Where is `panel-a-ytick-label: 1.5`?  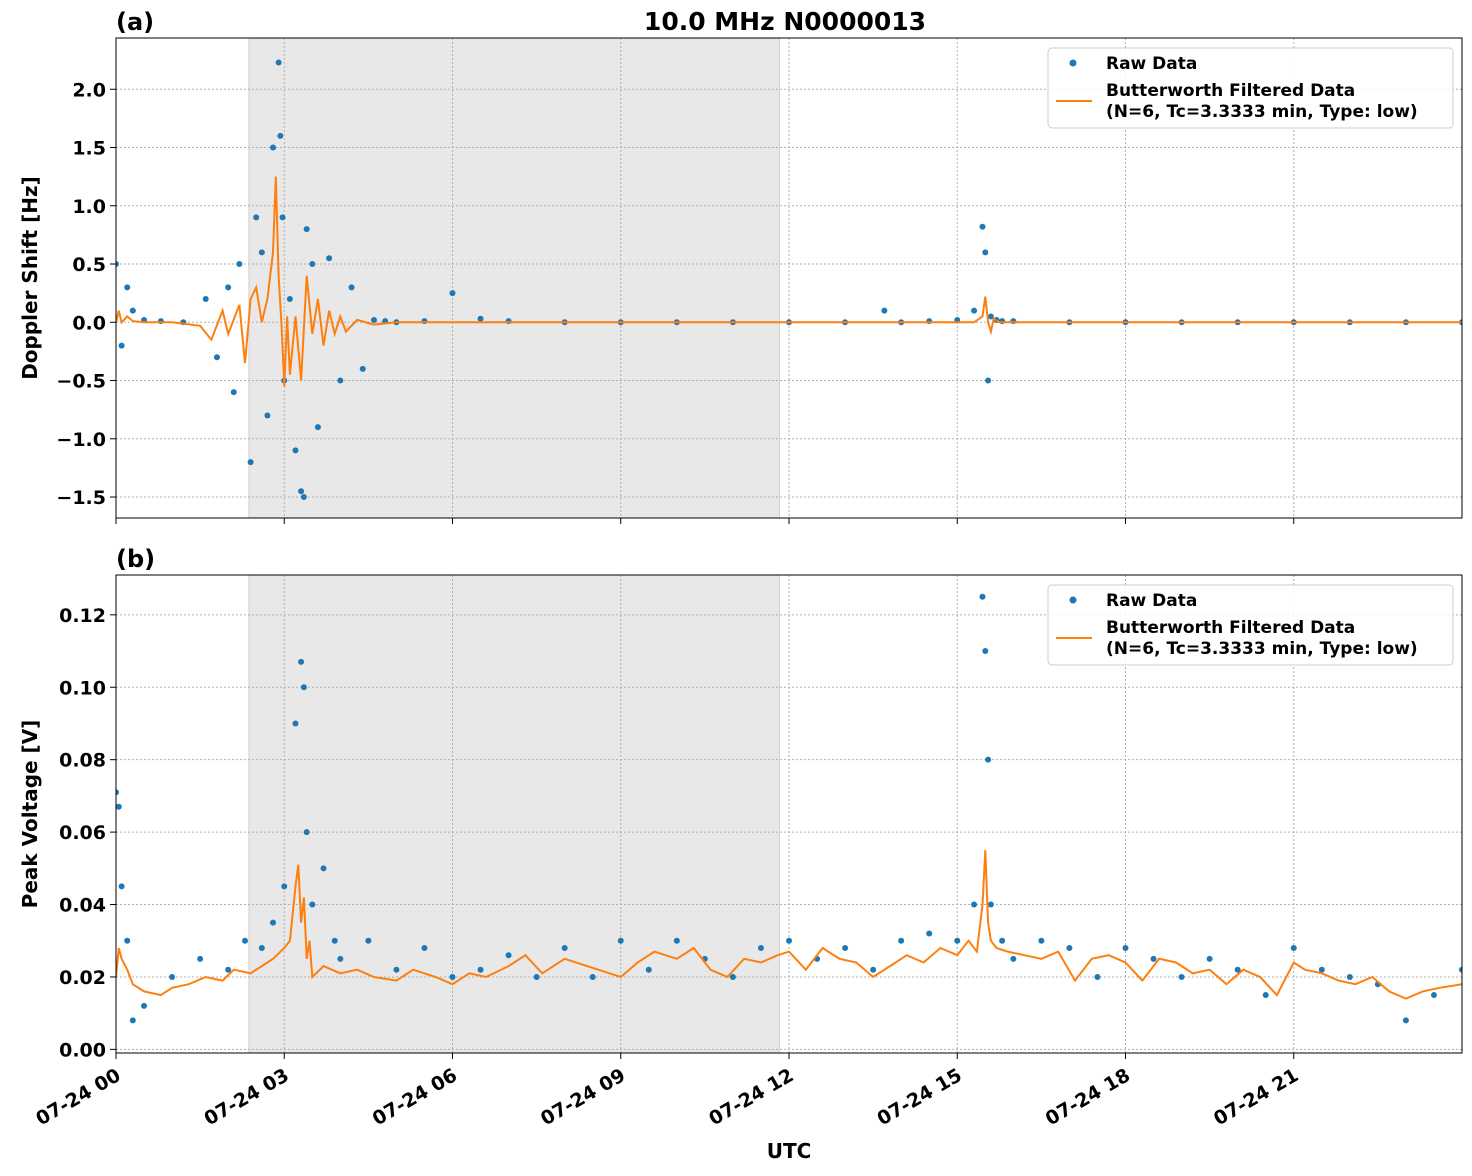 panel-a-ytick-label: 1.5 is located at coordinates (89, 149).